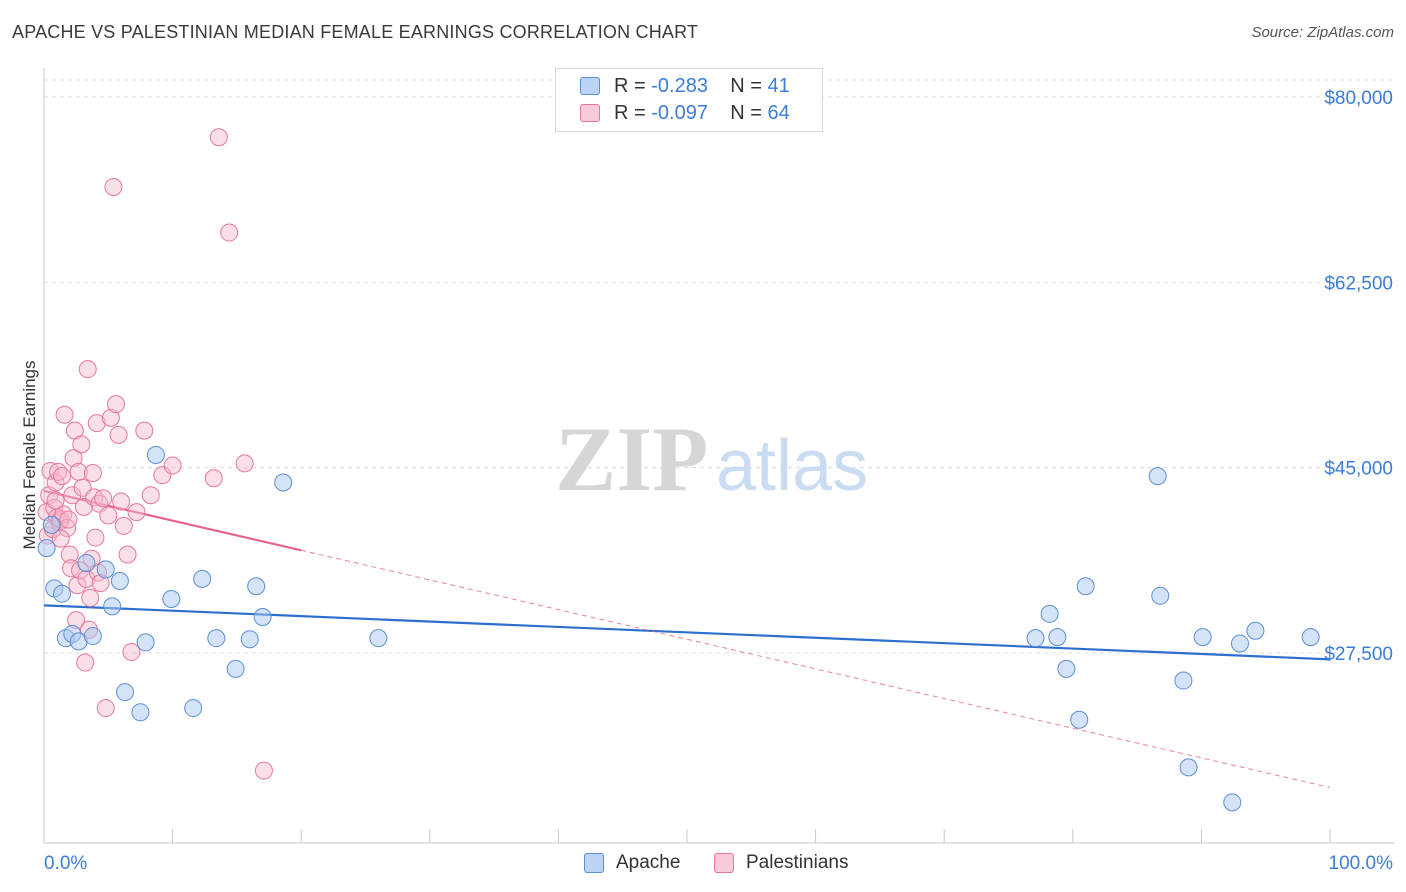 This screenshot has height=892, width=1406. I want to click on series-legend: Apache Palestinians, so click(703, 865).